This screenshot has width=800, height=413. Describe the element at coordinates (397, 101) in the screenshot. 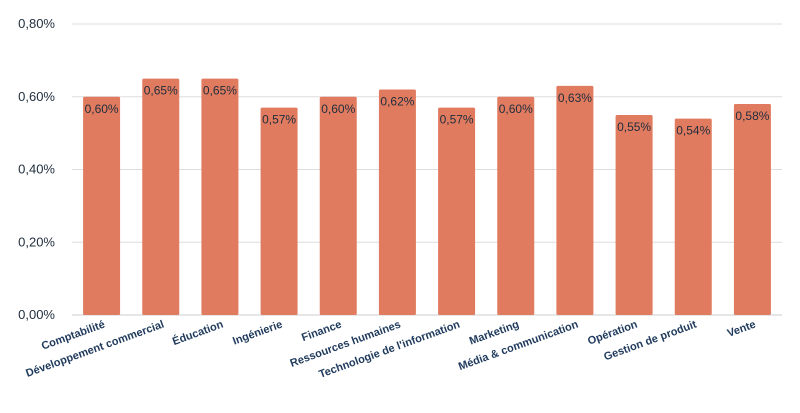

I see `data-label: 0,62%` at that location.